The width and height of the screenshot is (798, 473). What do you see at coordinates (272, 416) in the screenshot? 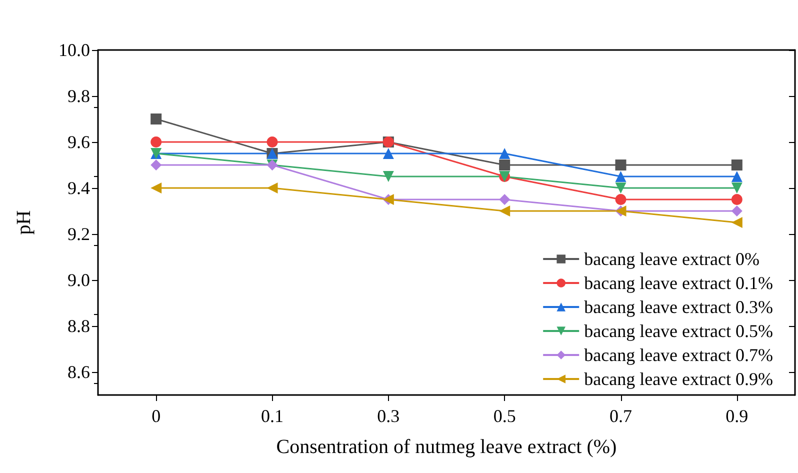
I see `x-tick-label: 0.1` at bounding box center [272, 416].